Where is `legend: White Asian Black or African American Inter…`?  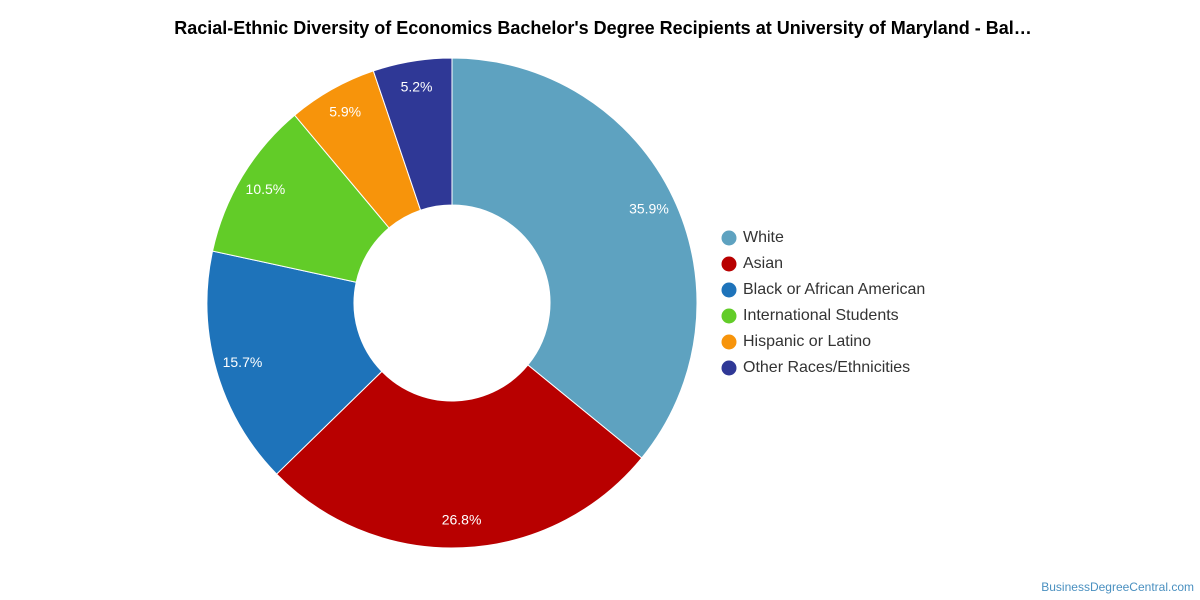 legend: White Asian Black or African American Inter… is located at coordinates (823, 302).